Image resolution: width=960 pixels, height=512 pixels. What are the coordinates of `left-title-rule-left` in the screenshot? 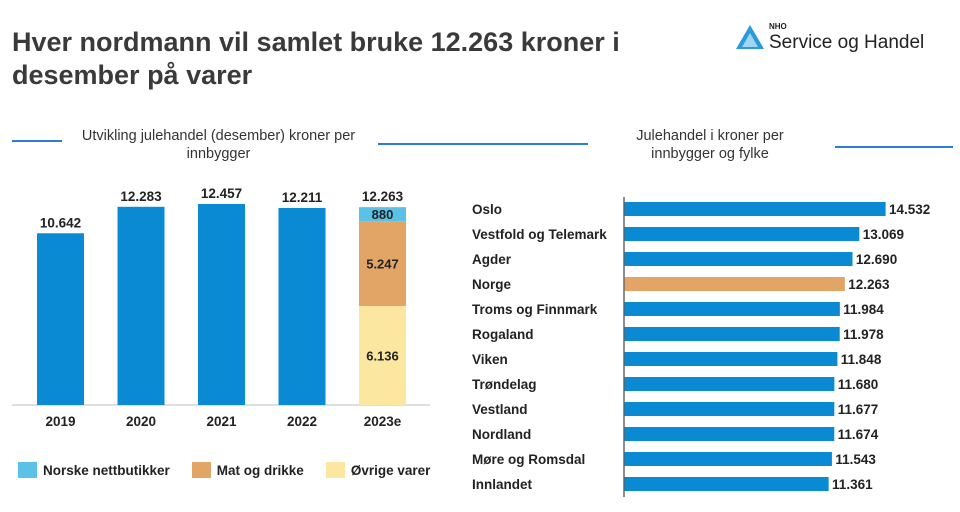 It's located at (37, 141).